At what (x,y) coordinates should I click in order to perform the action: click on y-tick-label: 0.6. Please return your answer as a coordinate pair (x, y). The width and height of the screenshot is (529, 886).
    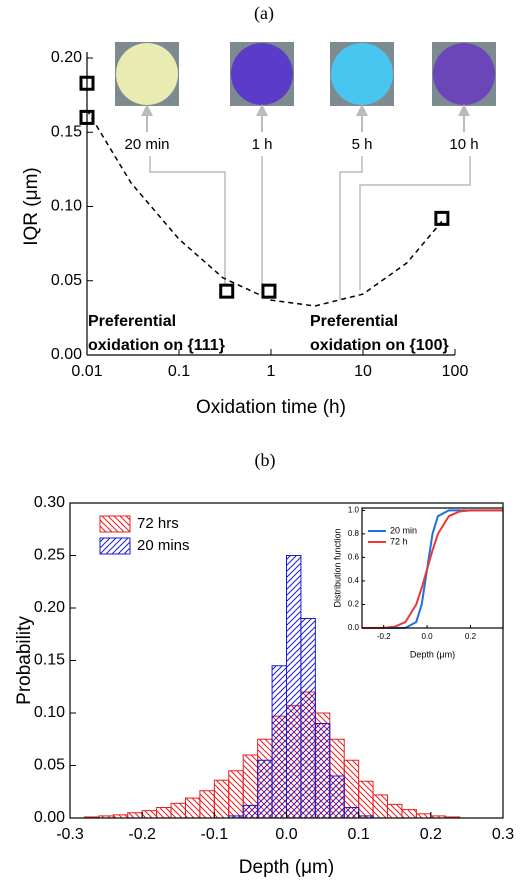
    Looking at the image, I should click on (354, 557).